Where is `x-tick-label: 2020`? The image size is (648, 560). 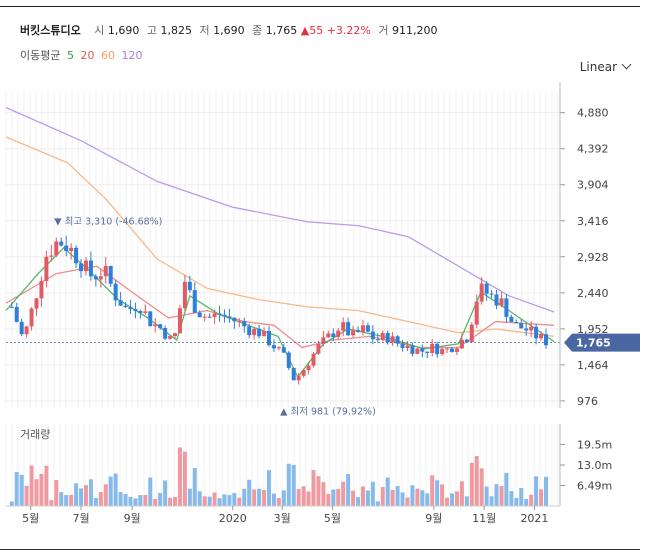 x-tick-label: 2020 is located at coordinates (233, 518).